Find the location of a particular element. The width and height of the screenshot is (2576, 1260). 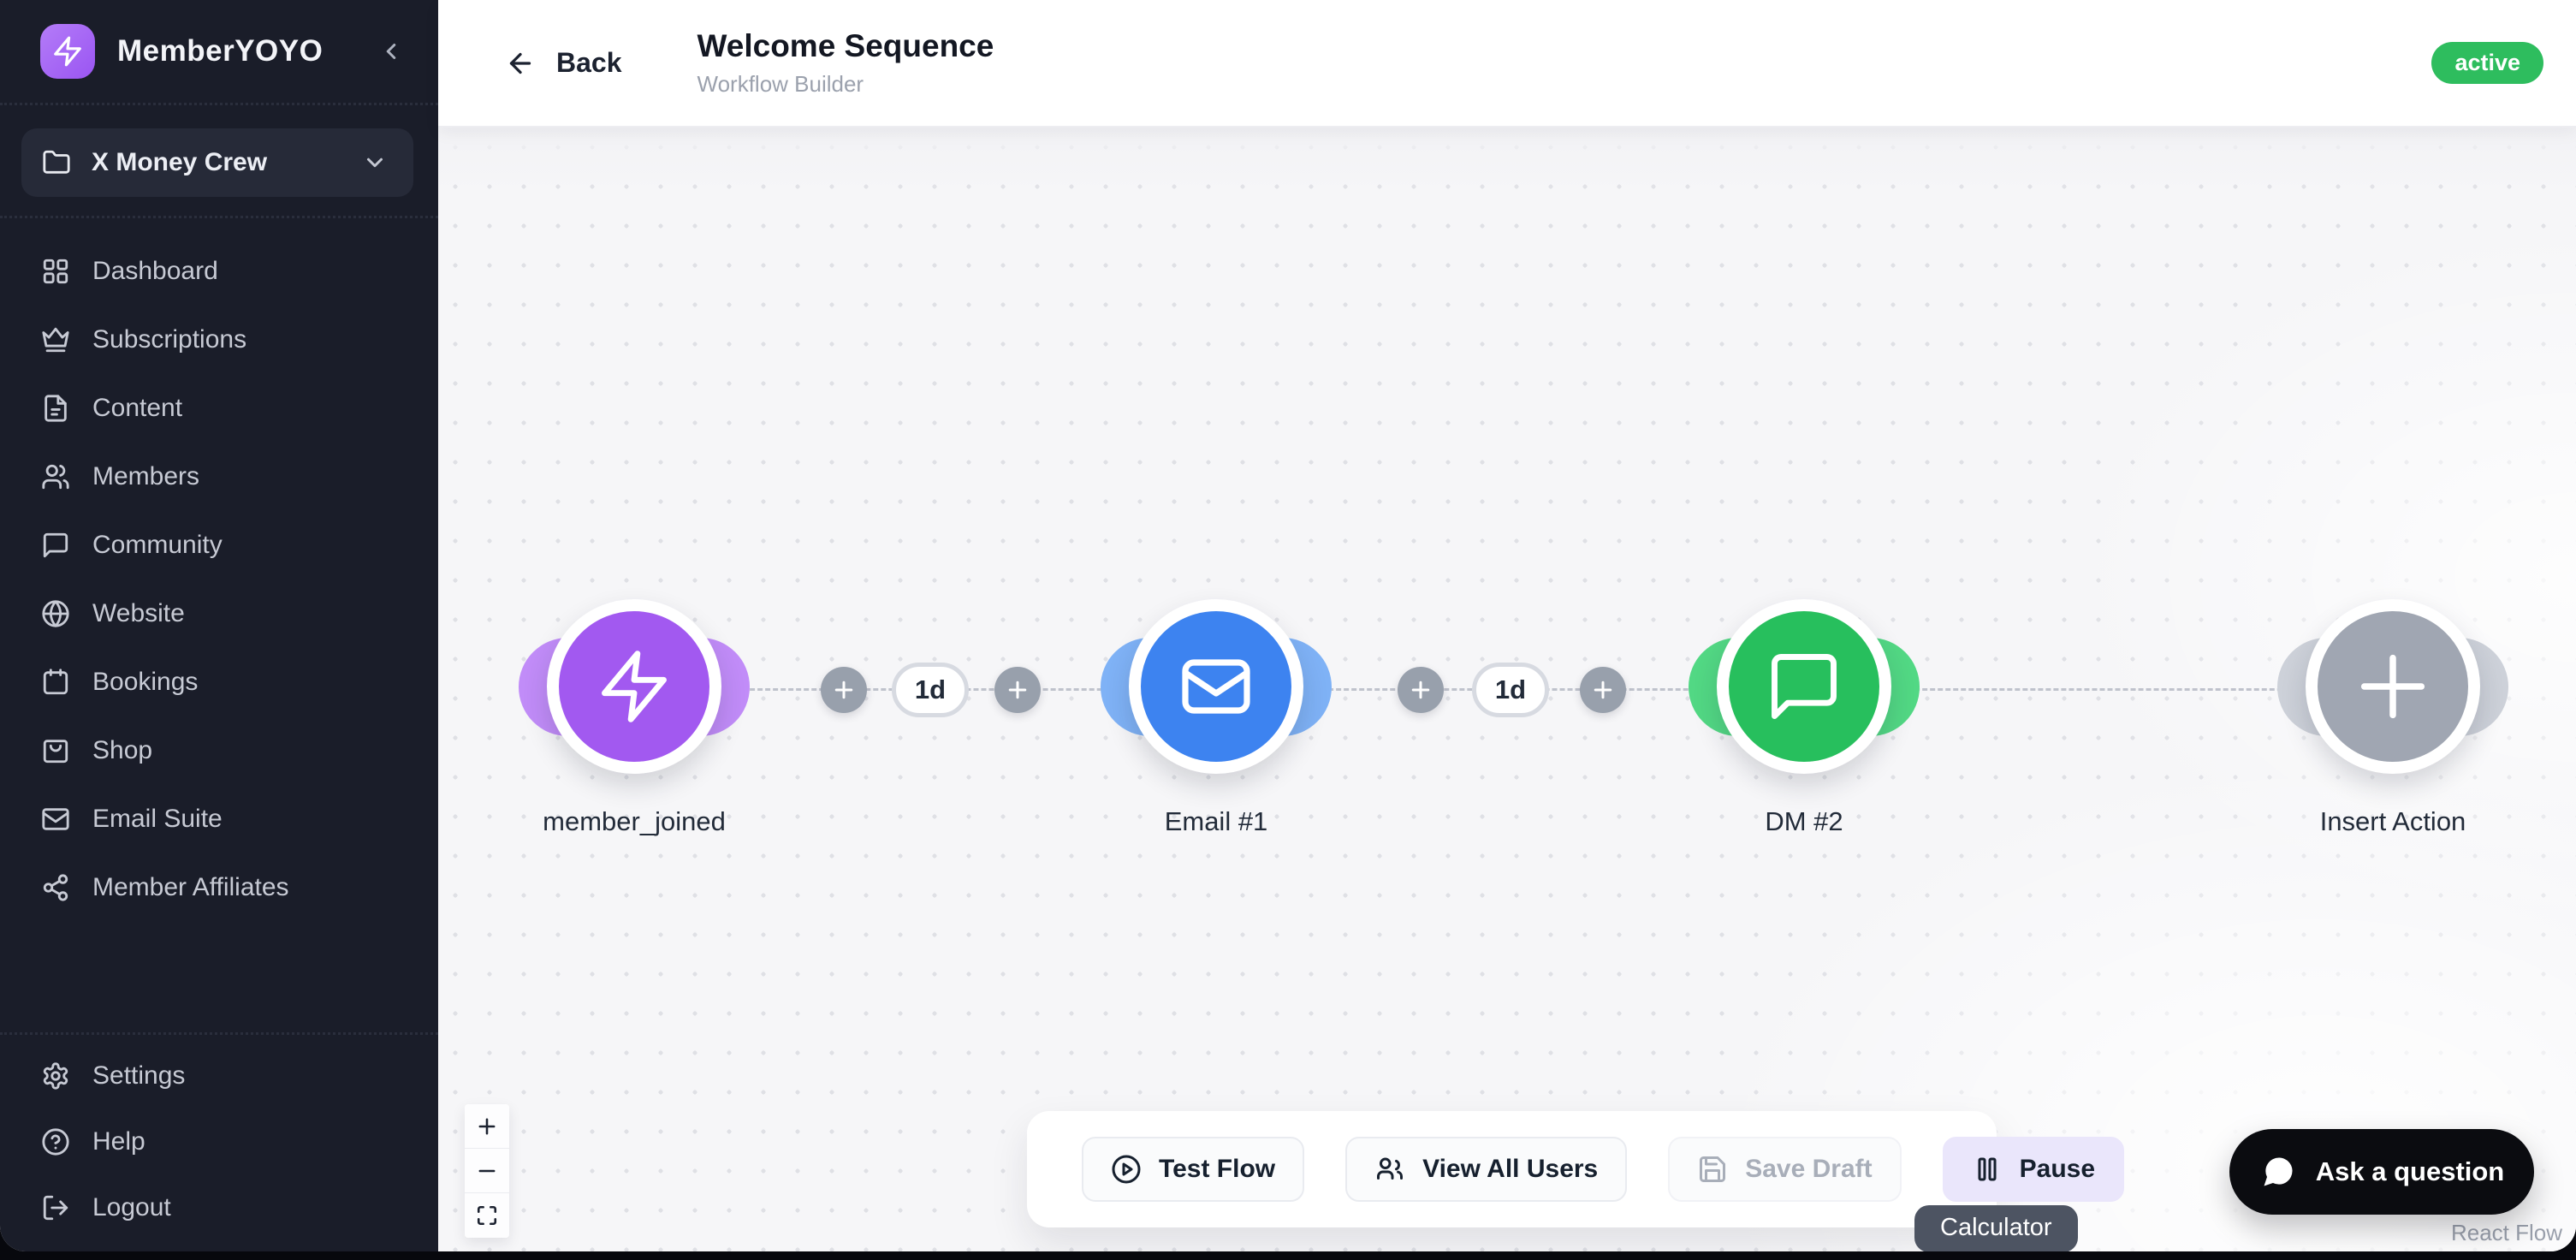

status-badge: active is located at coordinates (2487, 63).